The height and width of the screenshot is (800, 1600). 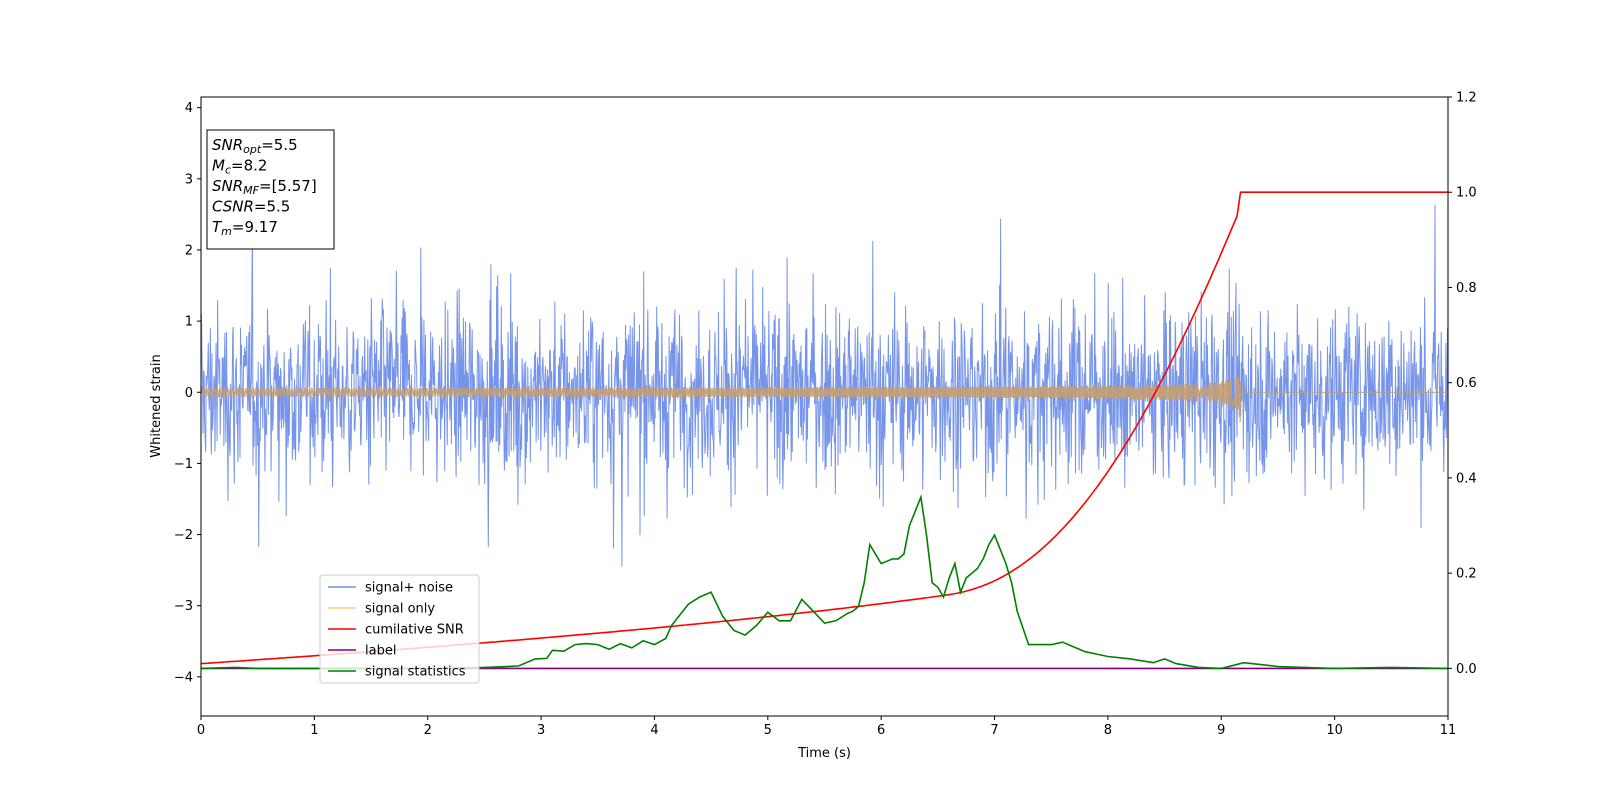 I want to click on x-tick-label: 8, so click(x=1108, y=730).